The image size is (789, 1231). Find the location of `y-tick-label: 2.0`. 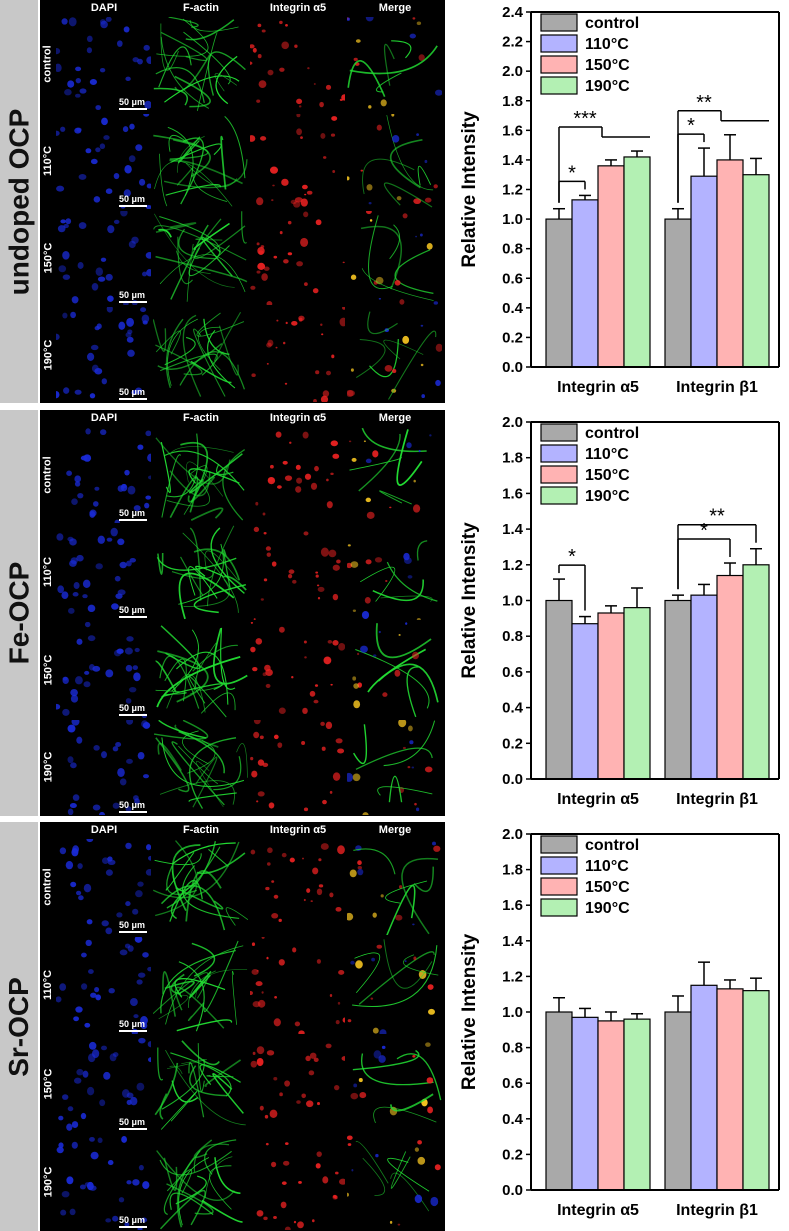

y-tick-label: 2.0 is located at coordinates (512, 834).